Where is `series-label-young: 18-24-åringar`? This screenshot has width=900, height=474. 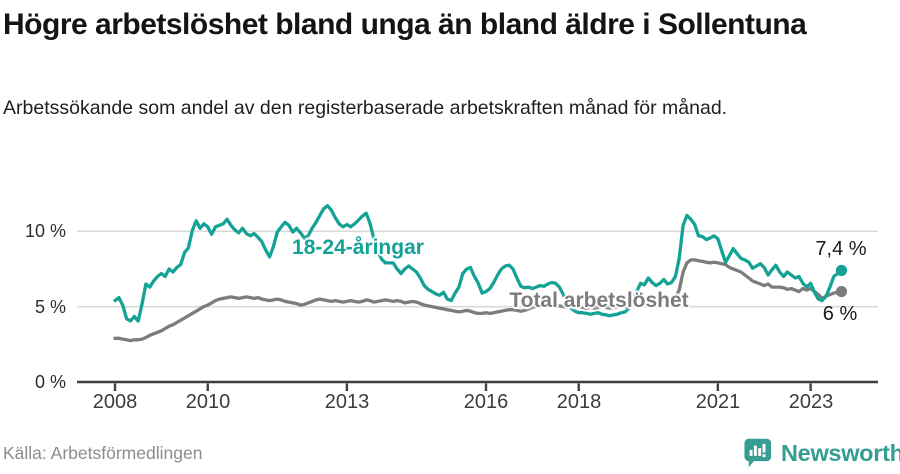
series-label-young: 18-24-åringar is located at coordinates (358, 247).